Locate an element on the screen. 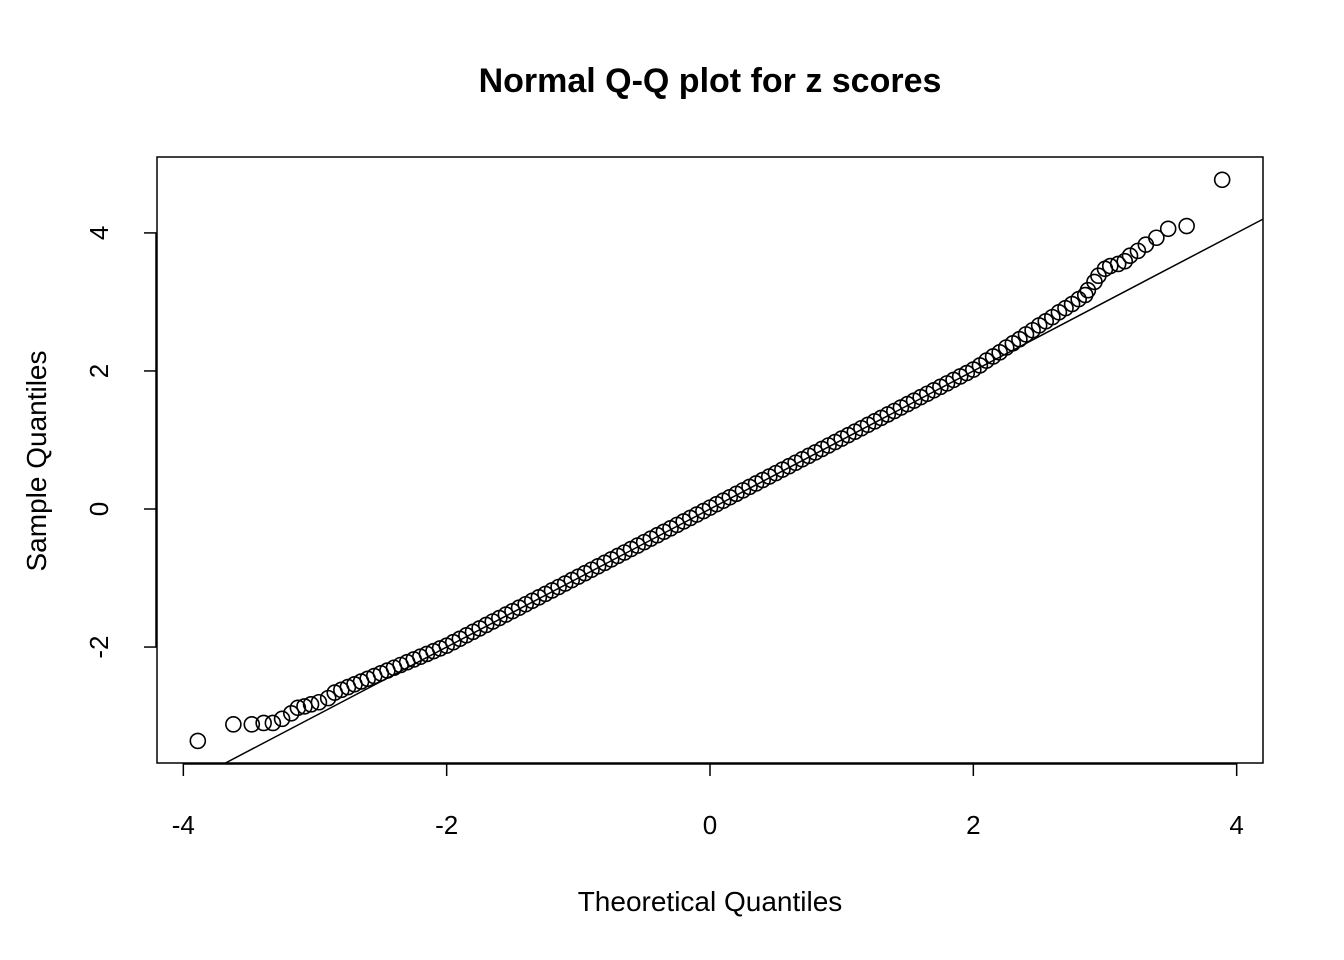 The height and width of the screenshot is (960, 1344). y-axis: -2 0 2 4 is located at coordinates (120, 442).